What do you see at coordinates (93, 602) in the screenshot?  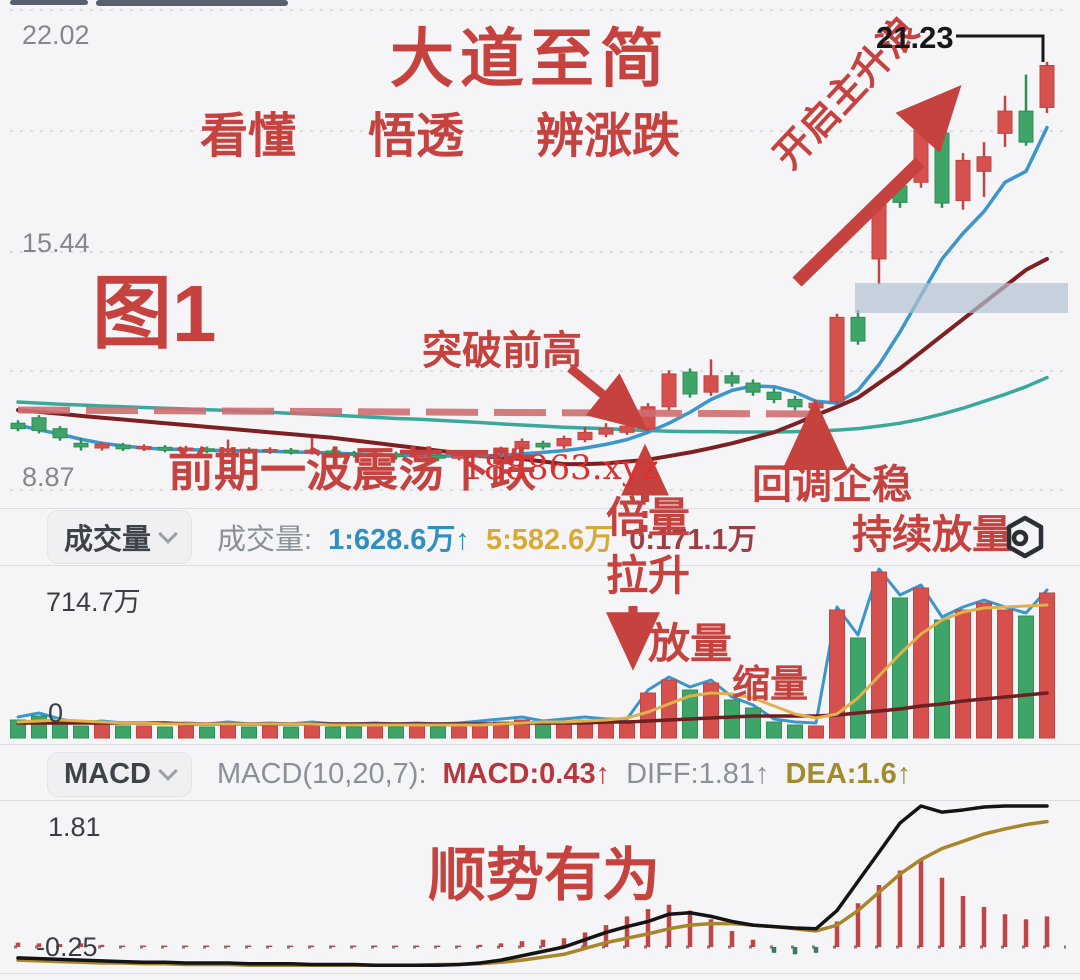 I see `volume-axis-max: 714.7万` at bounding box center [93, 602].